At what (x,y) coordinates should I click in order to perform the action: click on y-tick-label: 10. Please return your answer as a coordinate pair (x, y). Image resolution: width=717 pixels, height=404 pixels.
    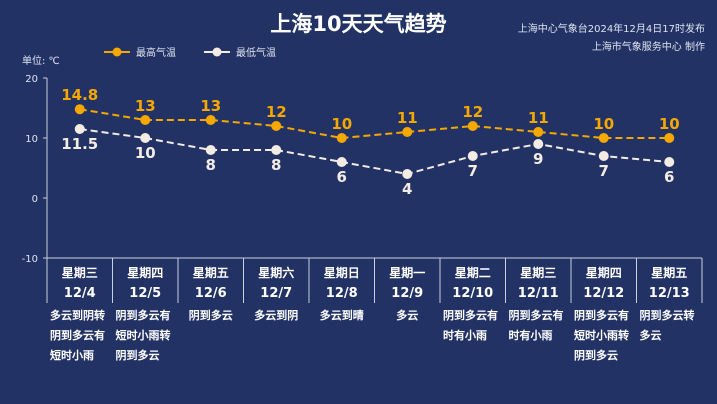
    Looking at the image, I should click on (31, 139).